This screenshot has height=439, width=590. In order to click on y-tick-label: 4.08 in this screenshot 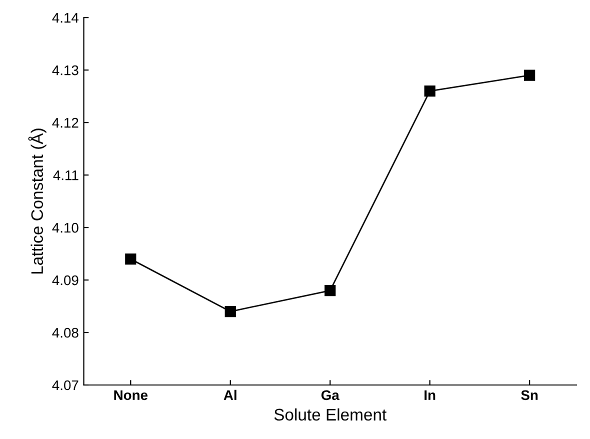, I will do `click(65, 333)`.